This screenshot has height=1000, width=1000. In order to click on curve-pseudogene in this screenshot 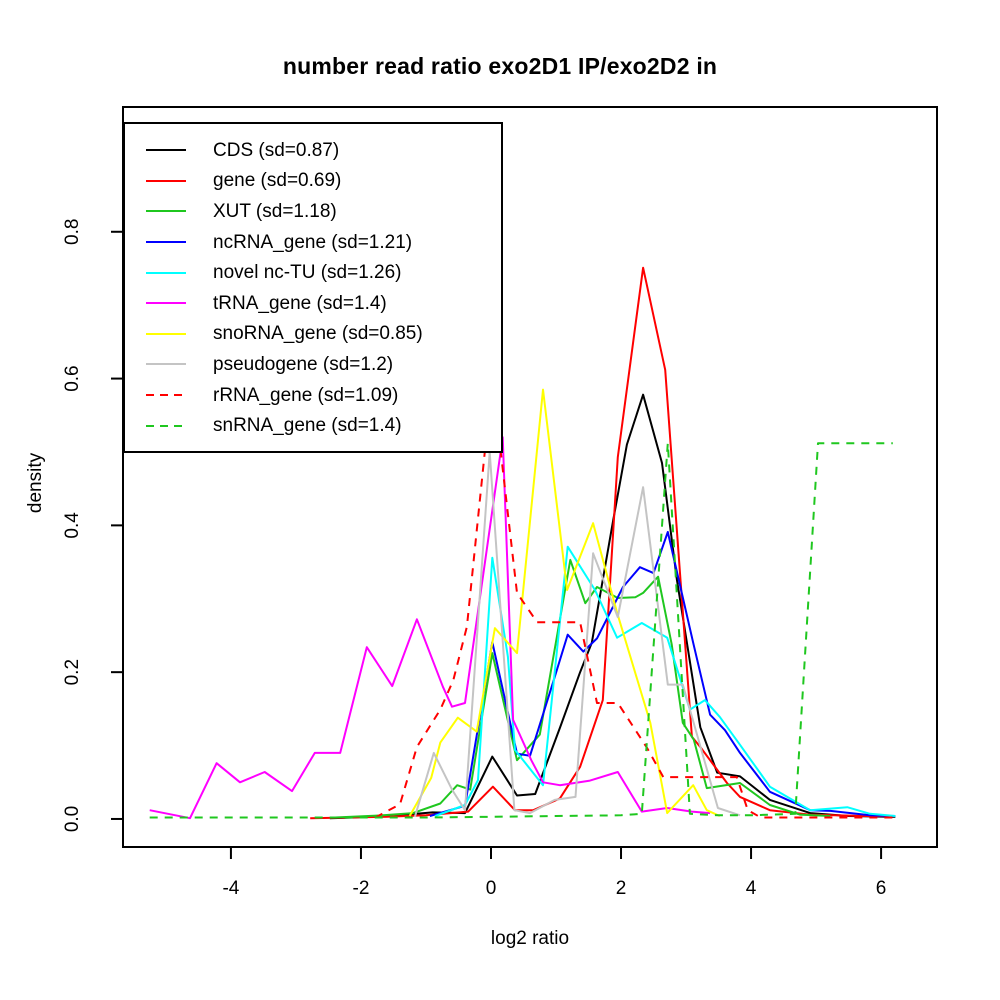, I will do `click(577, 634)`.